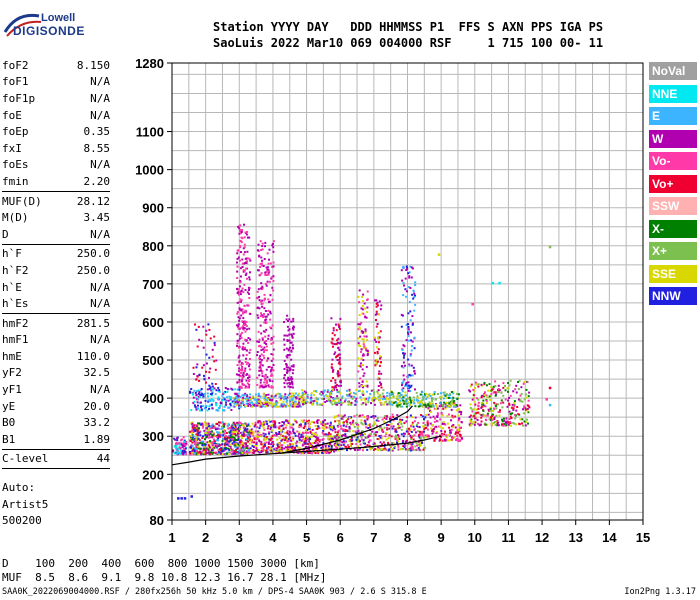  Describe the element at coordinates (673, 186) in the screenshot. I see `polarization-legend: NoVal NNE E W Vo- Vo+ SSW X- X+ SSE NNW` at that location.